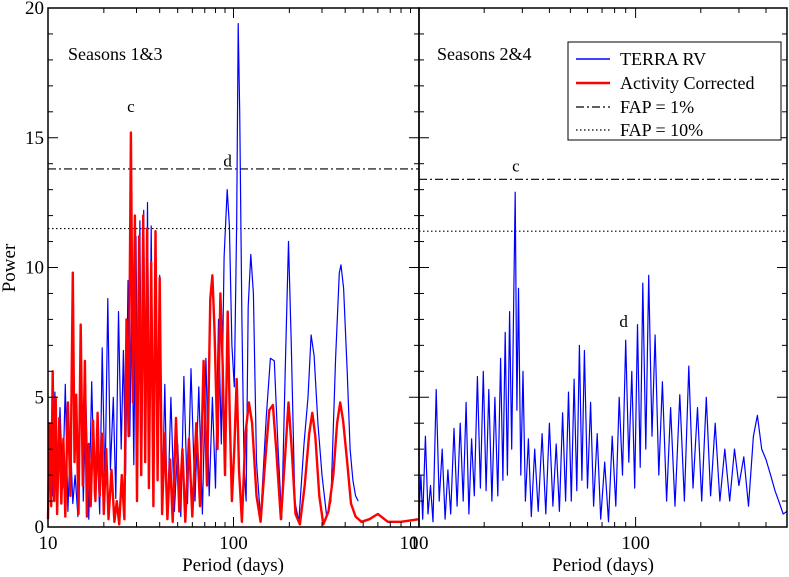  Describe the element at coordinates (40, 397) in the screenshot. I see `y-tick-label: 5` at that location.